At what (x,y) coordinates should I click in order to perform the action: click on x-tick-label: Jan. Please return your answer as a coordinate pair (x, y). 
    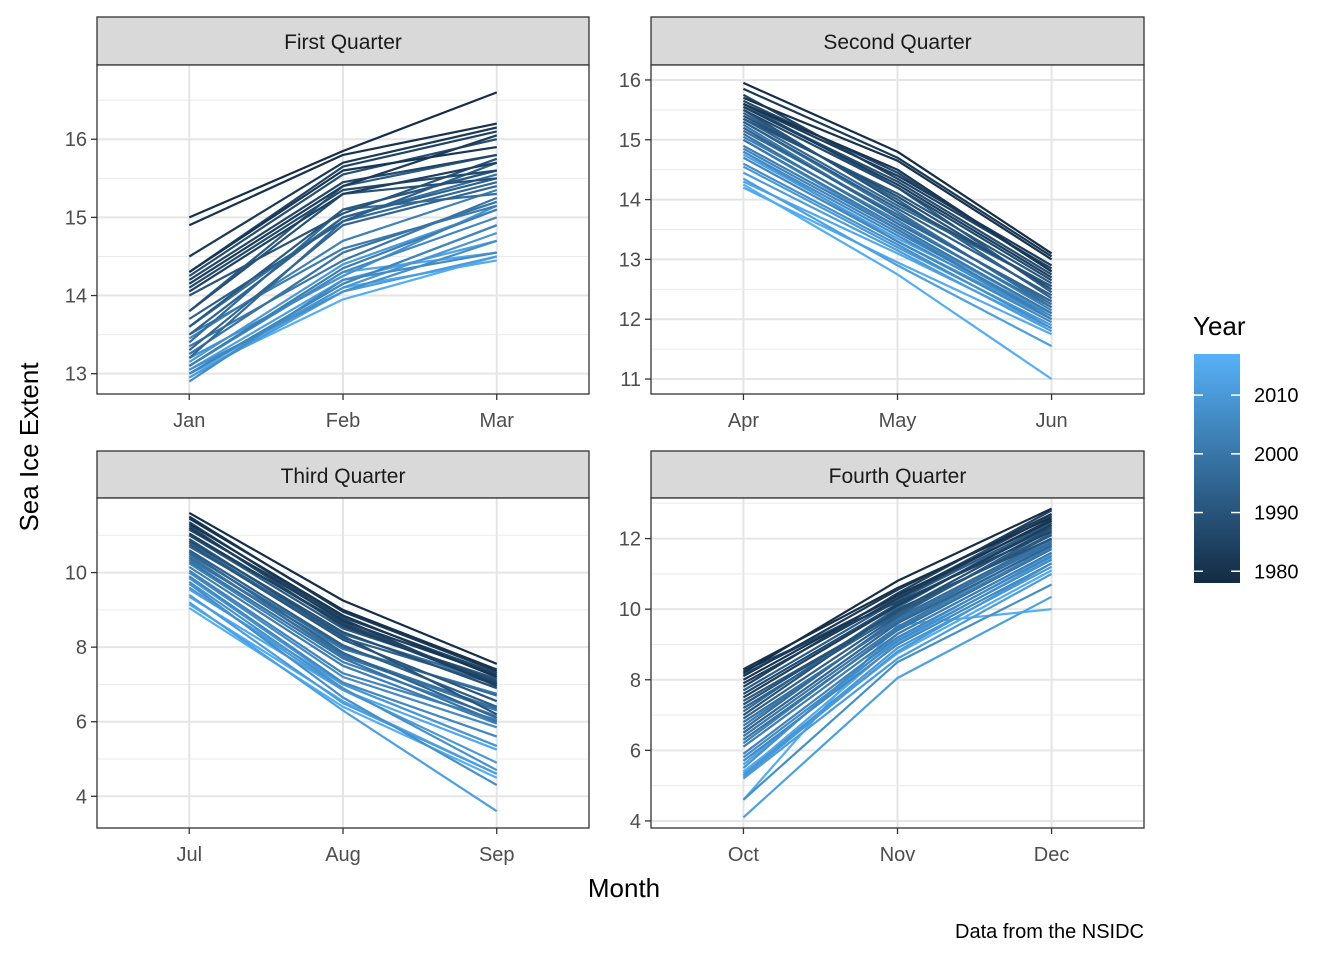
    Looking at the image, I should click on (189, 421).